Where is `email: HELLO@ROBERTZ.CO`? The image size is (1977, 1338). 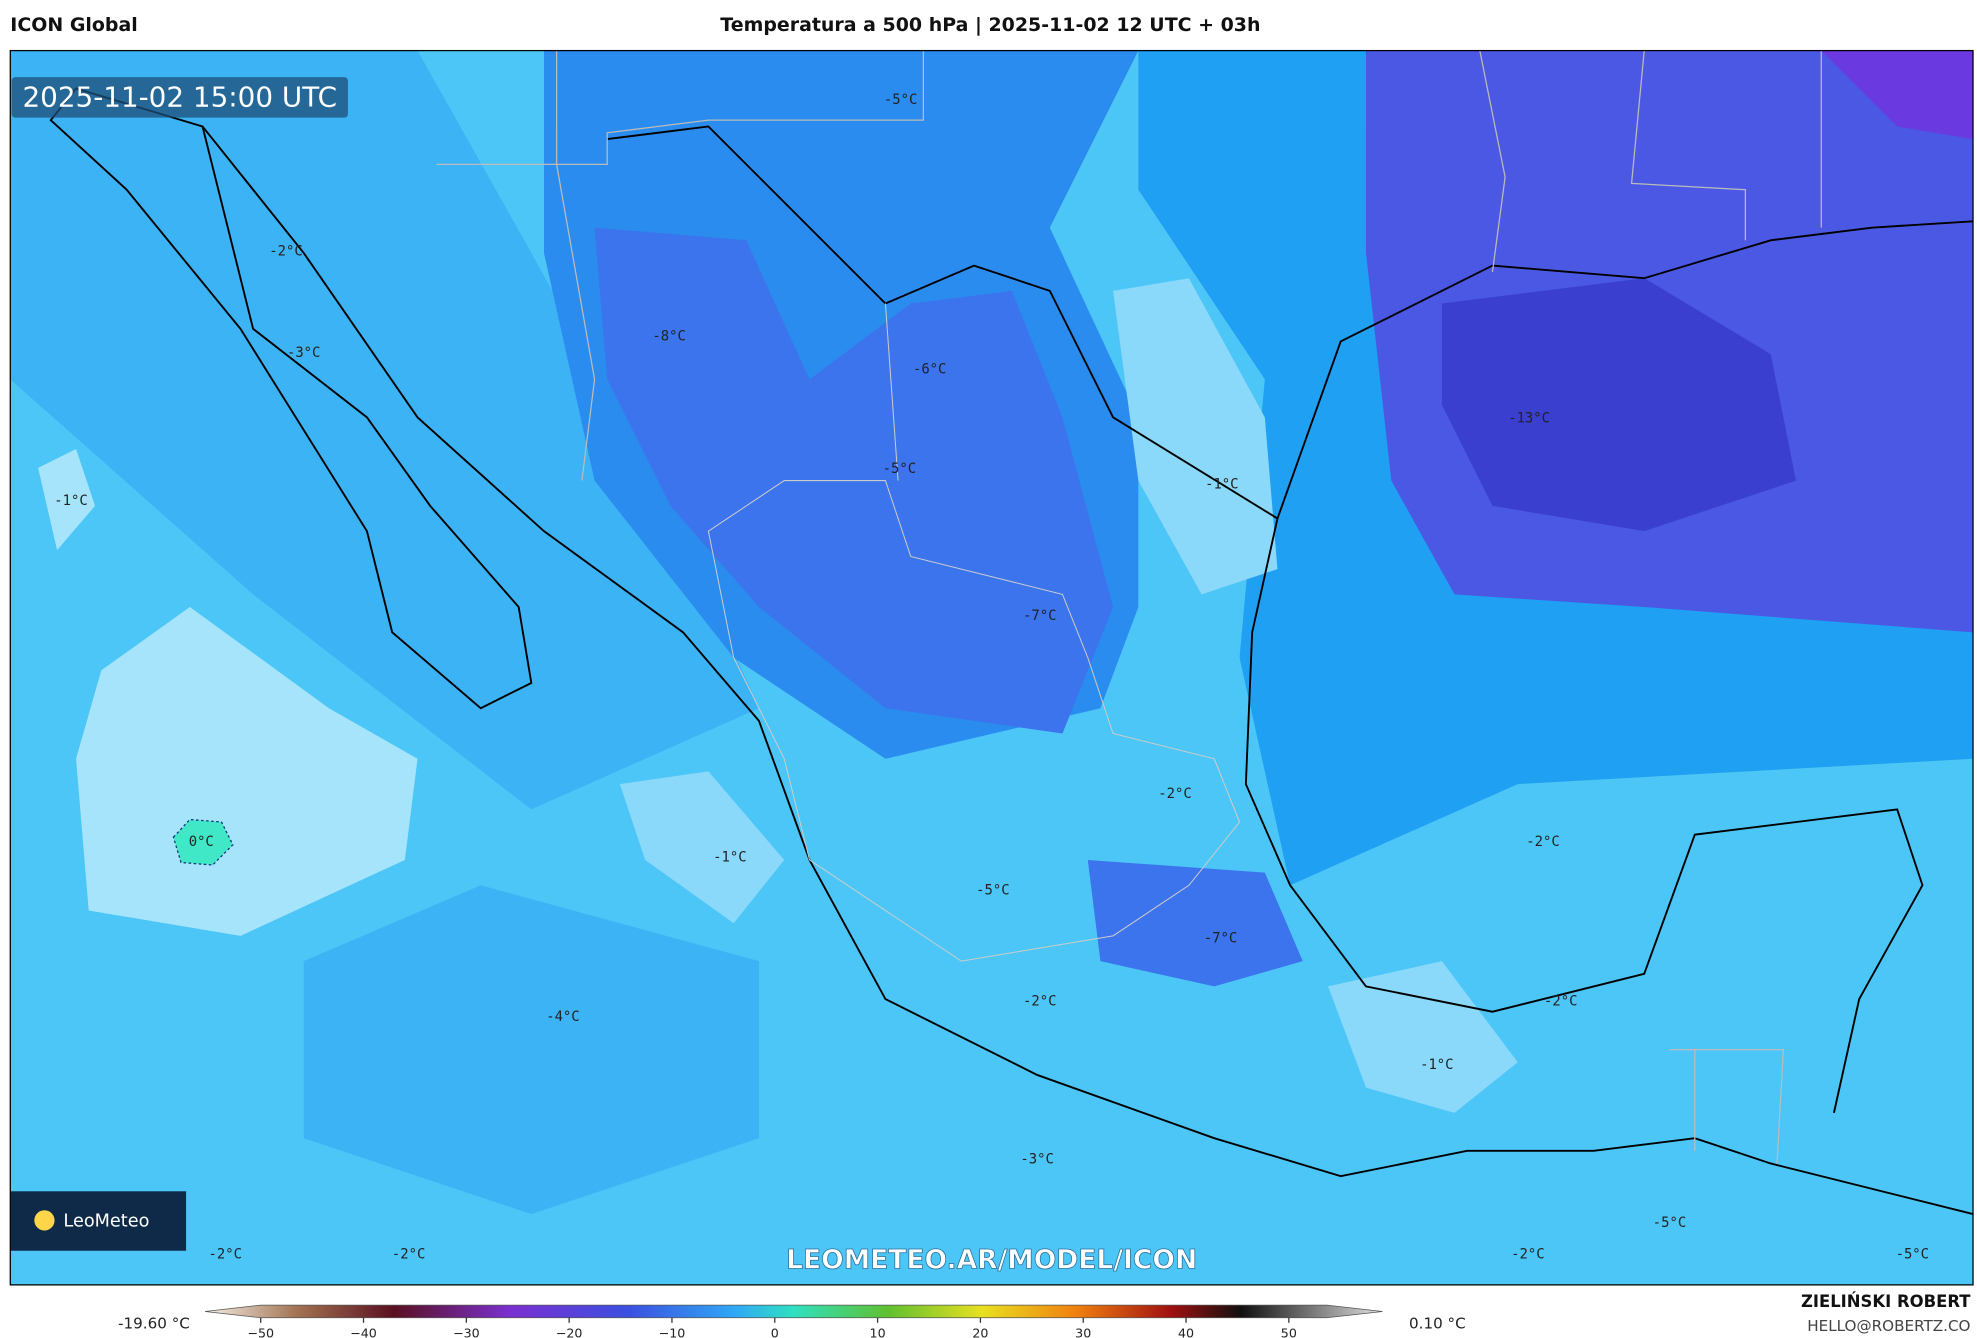 email: HELLO@ROBERTZ.CO is located at coordinates (1888, 1326).